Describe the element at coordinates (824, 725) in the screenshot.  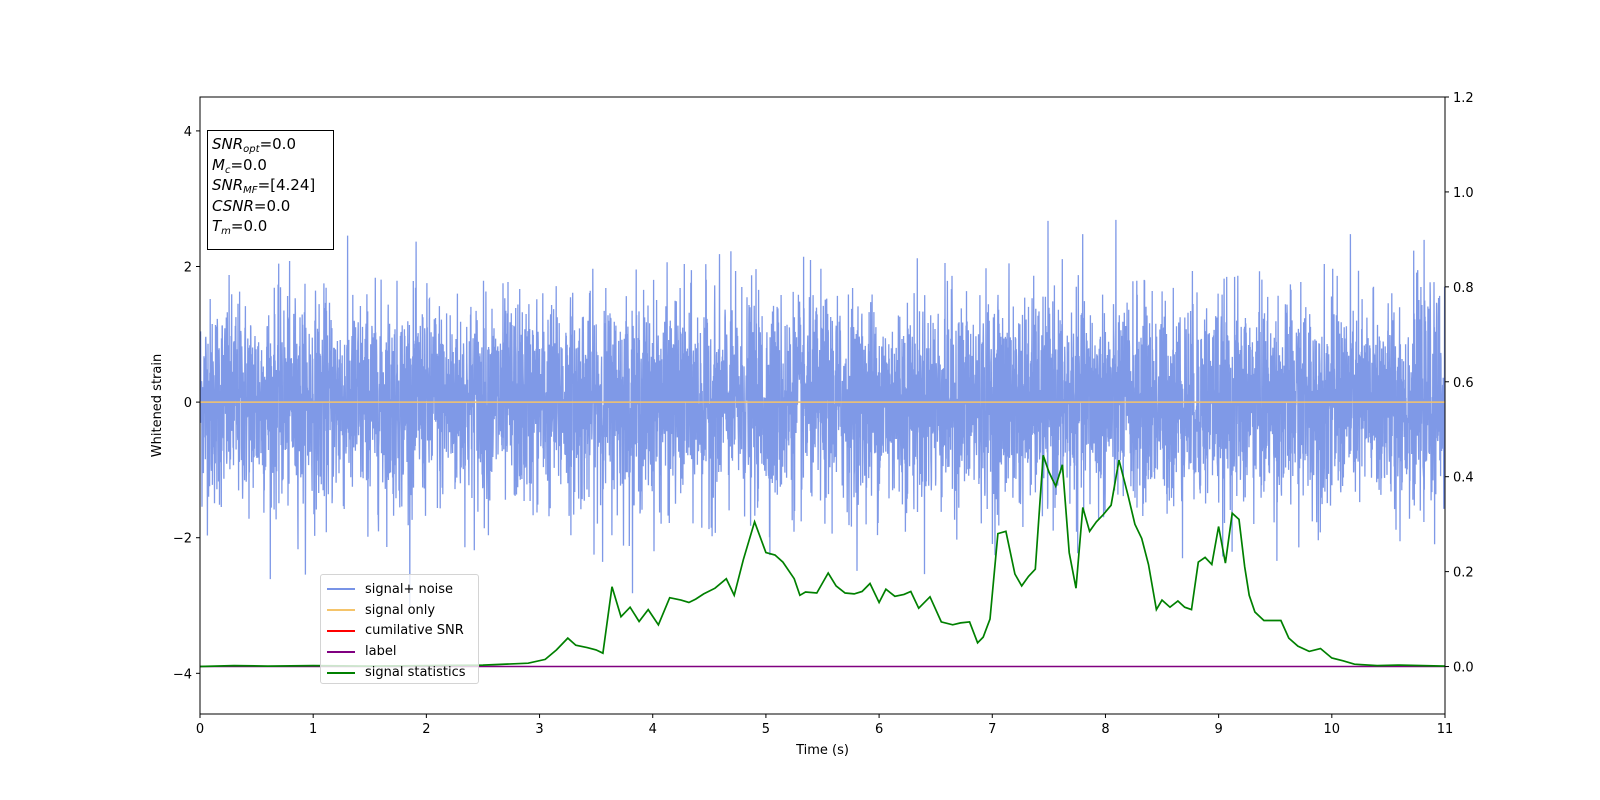
I see `x-axis: 0 1 2 3 4 5 6 7 8 9 10 11` at that location.